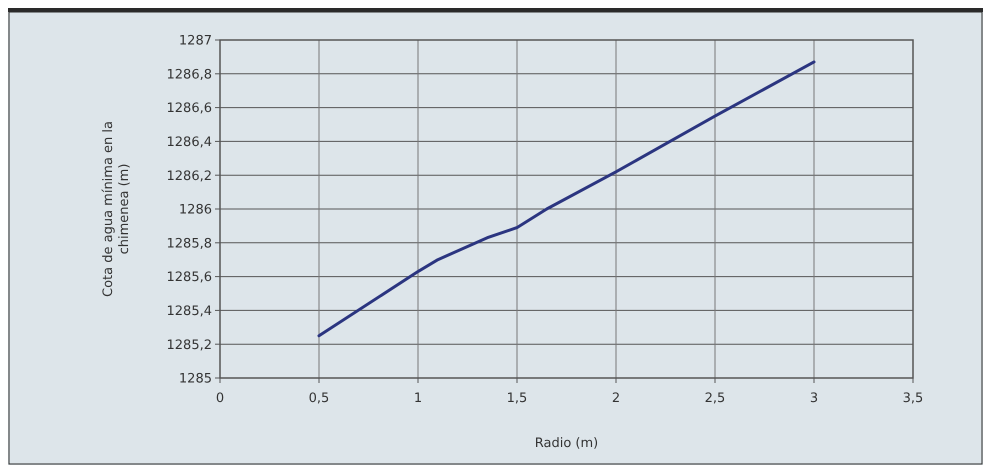 The image size is (991, 473). Describe the element at coordinates (195, 41) in the screenshot. I see `y-tick-label: 1287` at that location.